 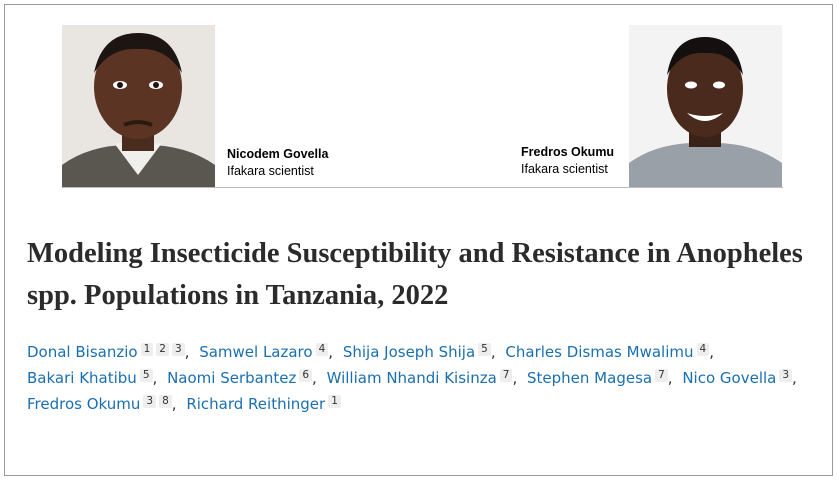 I want to click on author: Richard Reithinger 1, so click(x=263, y=404).